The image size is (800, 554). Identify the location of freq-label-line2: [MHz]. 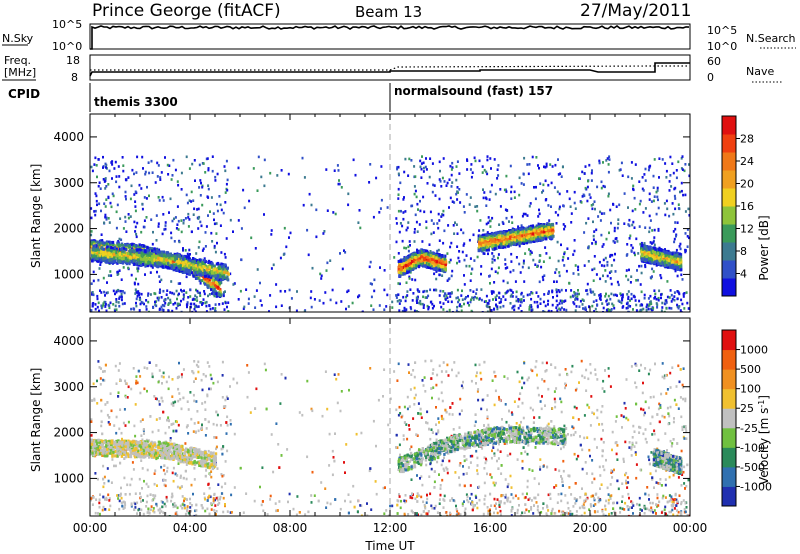
(20, 72).